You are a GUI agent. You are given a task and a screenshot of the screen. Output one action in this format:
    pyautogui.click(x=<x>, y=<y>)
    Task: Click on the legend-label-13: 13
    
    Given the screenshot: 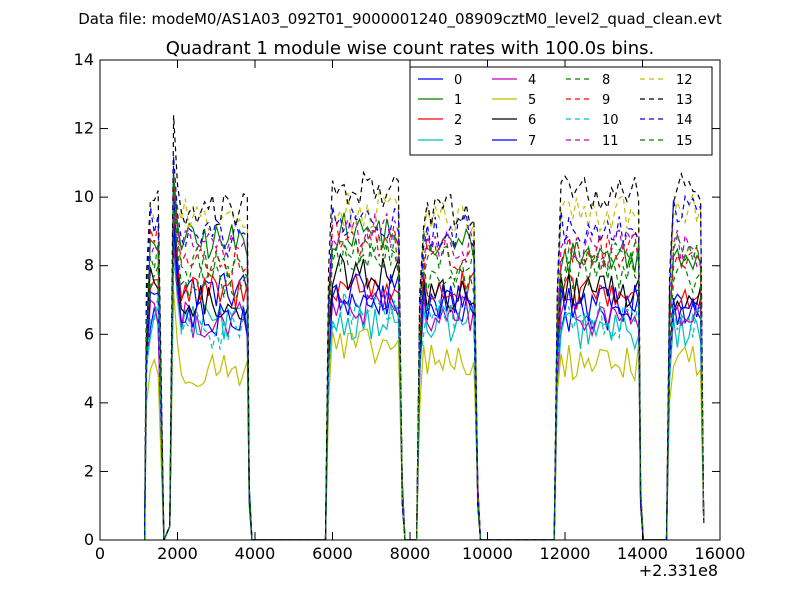 What is the action you would take?
    pyautogui.click(x=684, y=100)
    